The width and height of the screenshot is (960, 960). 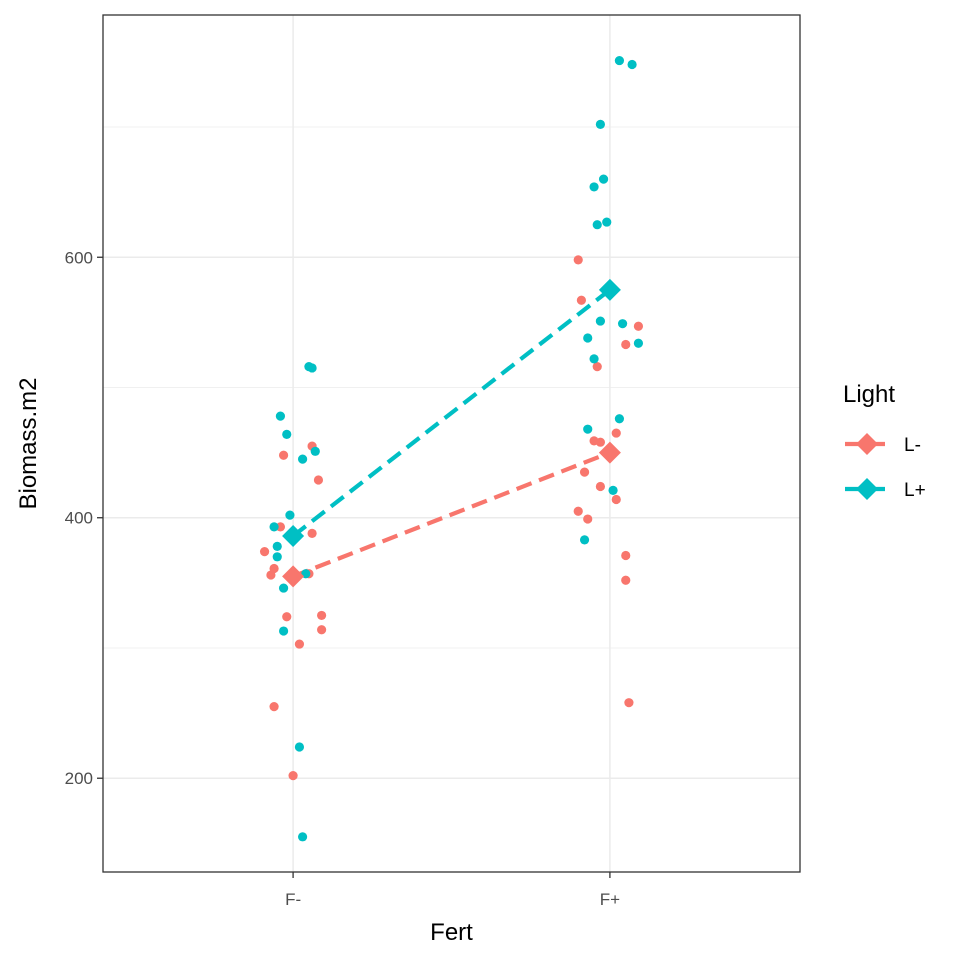 I want to click on y-axis: 200 400 600, so click(x=84, y=518).